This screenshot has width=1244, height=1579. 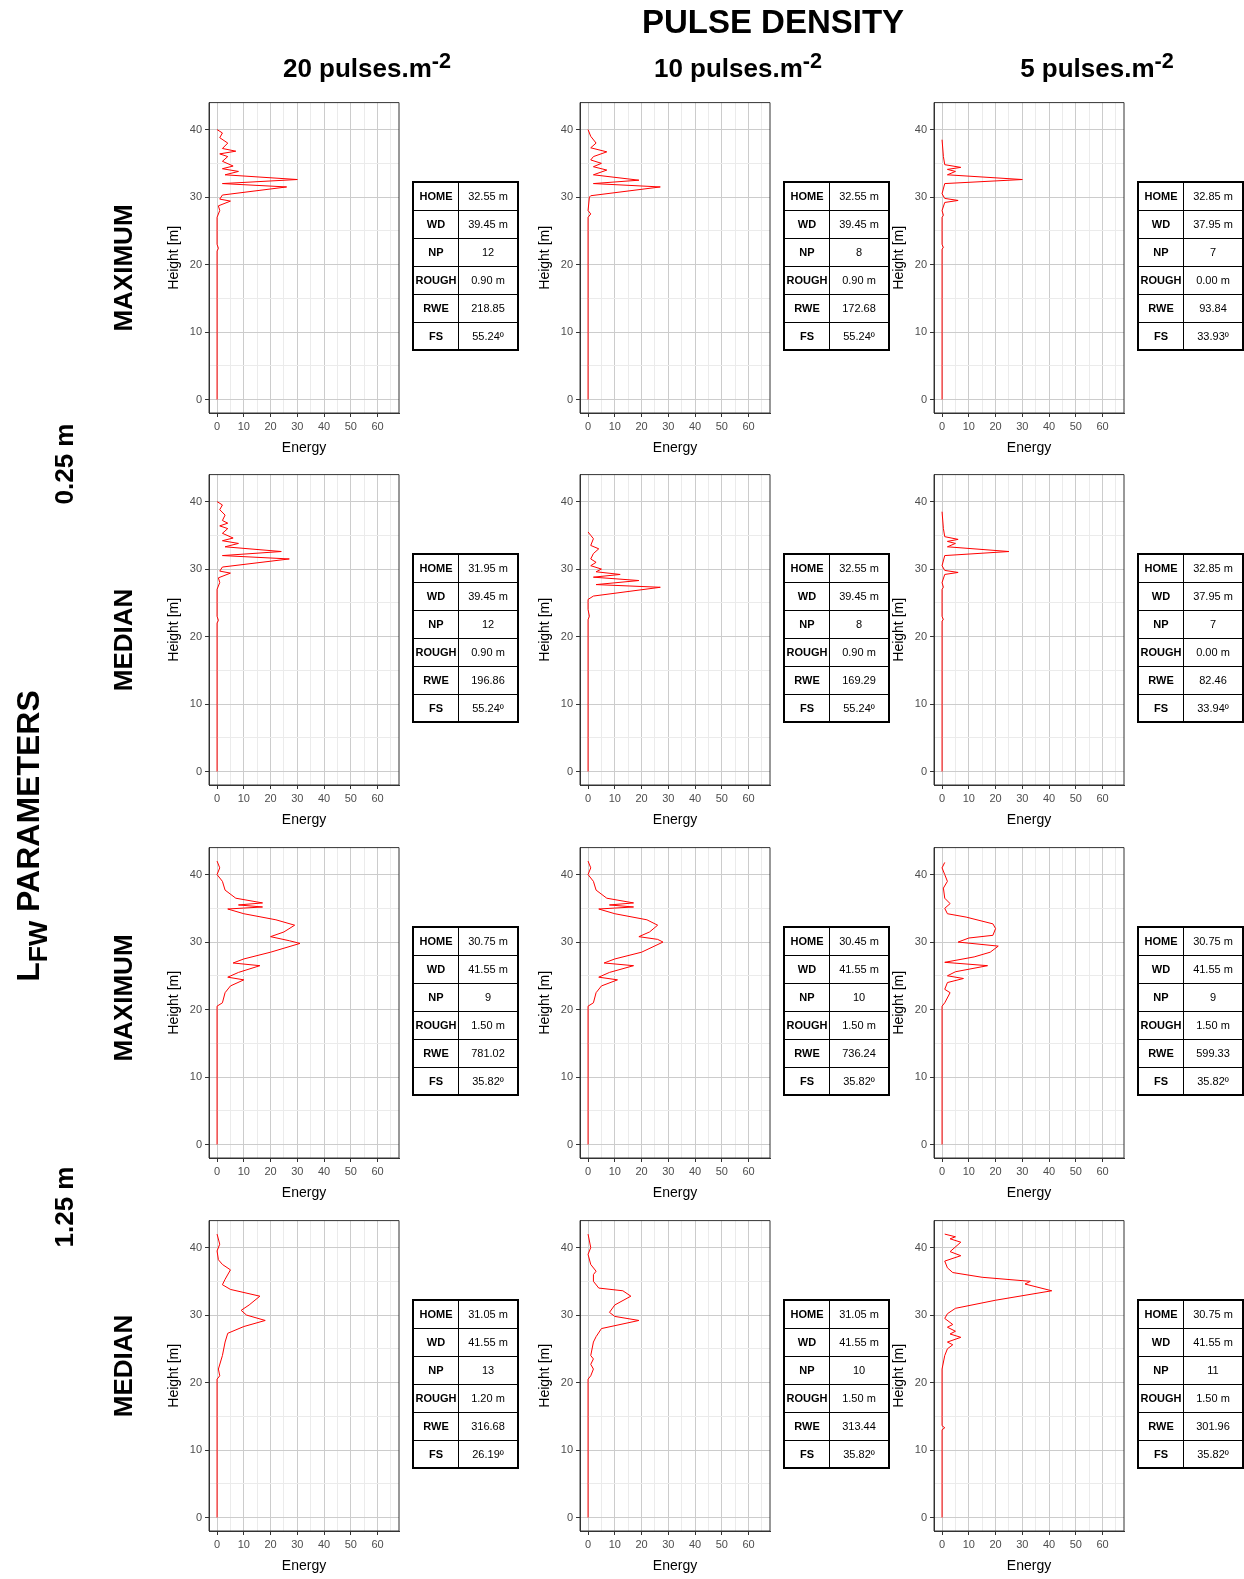 What do you see at coordinates (1213, 680) in the screenshot?
I see `text: 82.46` at bounding box center [1213, 680].